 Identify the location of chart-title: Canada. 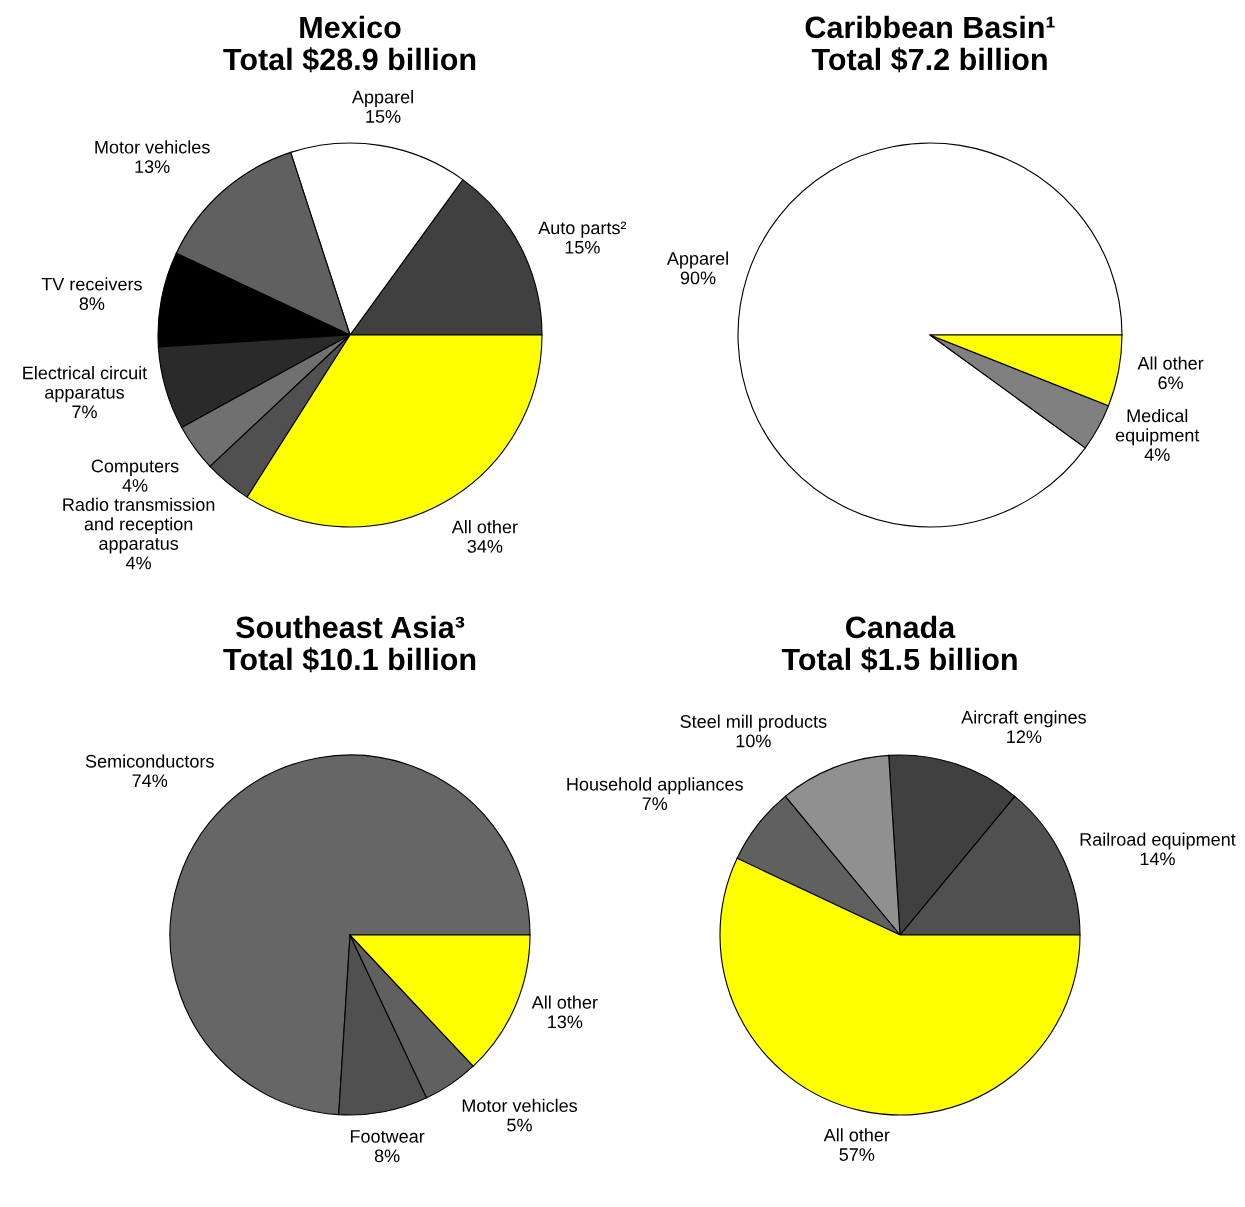
(901, 627).